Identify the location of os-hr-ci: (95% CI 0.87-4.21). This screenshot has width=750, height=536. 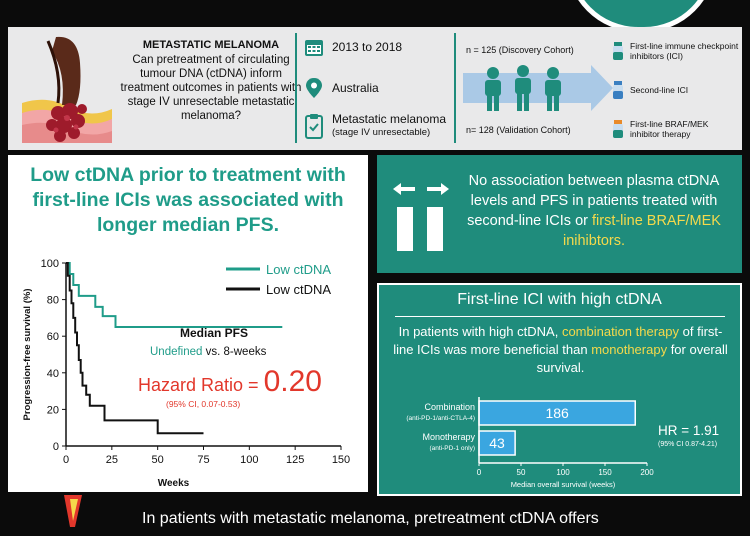
(688, 444).